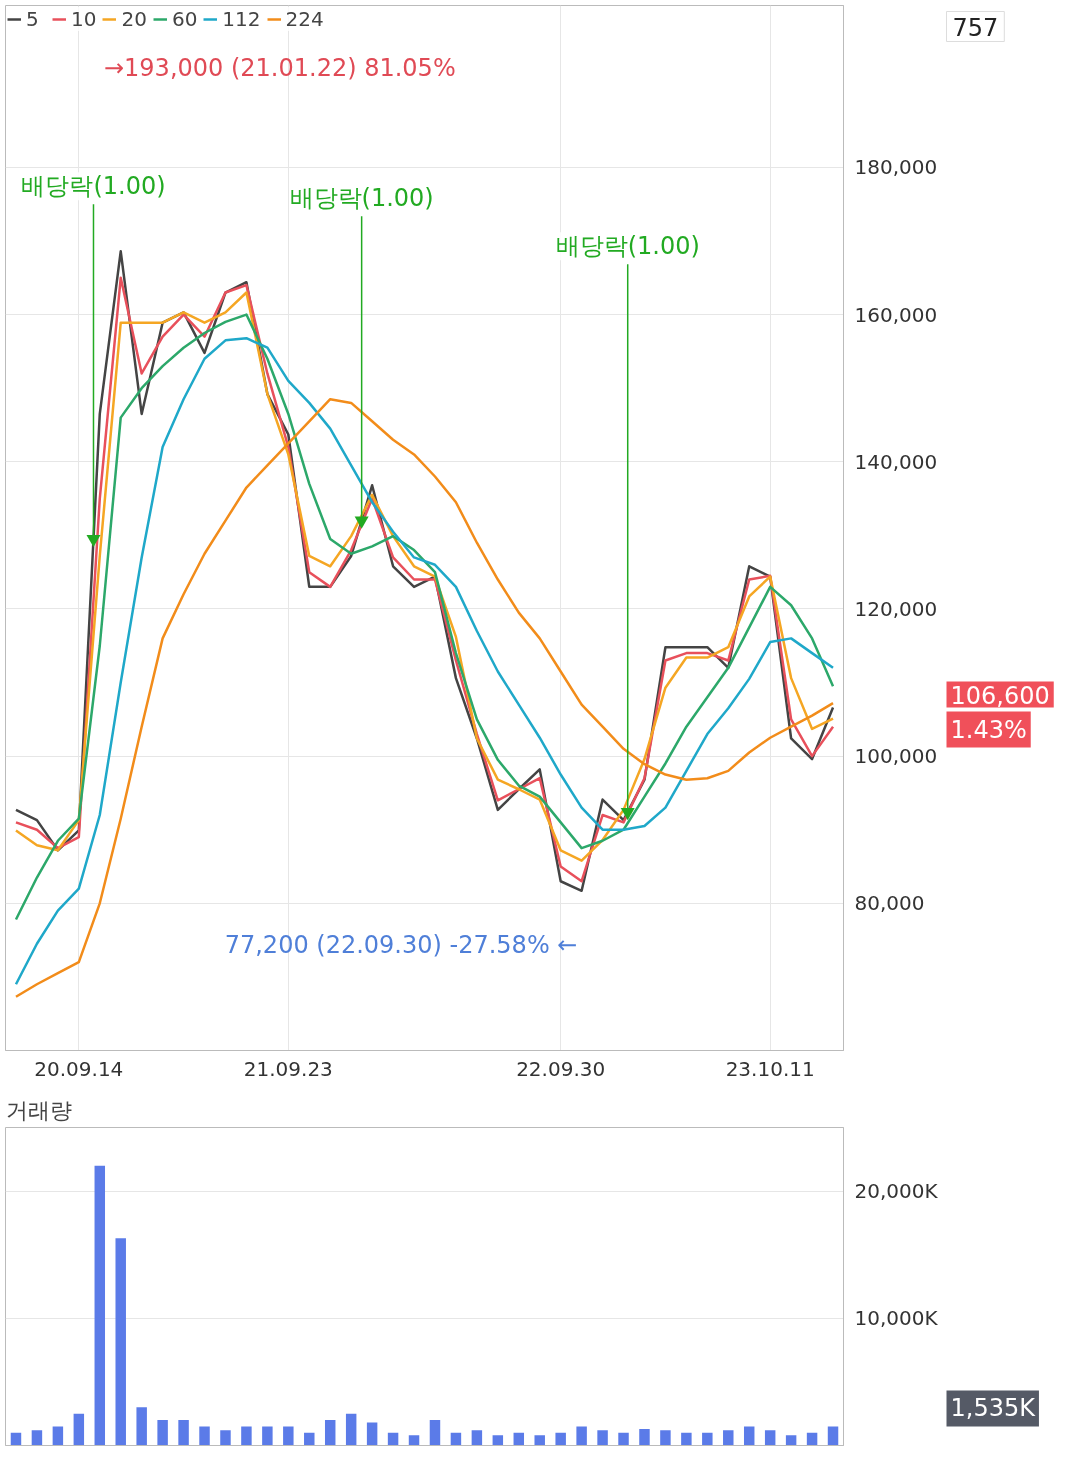 The height and width of the screenshot is (1457, 1080). What do you see at coordinates (896, 314) in the screenshot?
I see `y-tick-label: 160,000` at bounding box center [896, 314].